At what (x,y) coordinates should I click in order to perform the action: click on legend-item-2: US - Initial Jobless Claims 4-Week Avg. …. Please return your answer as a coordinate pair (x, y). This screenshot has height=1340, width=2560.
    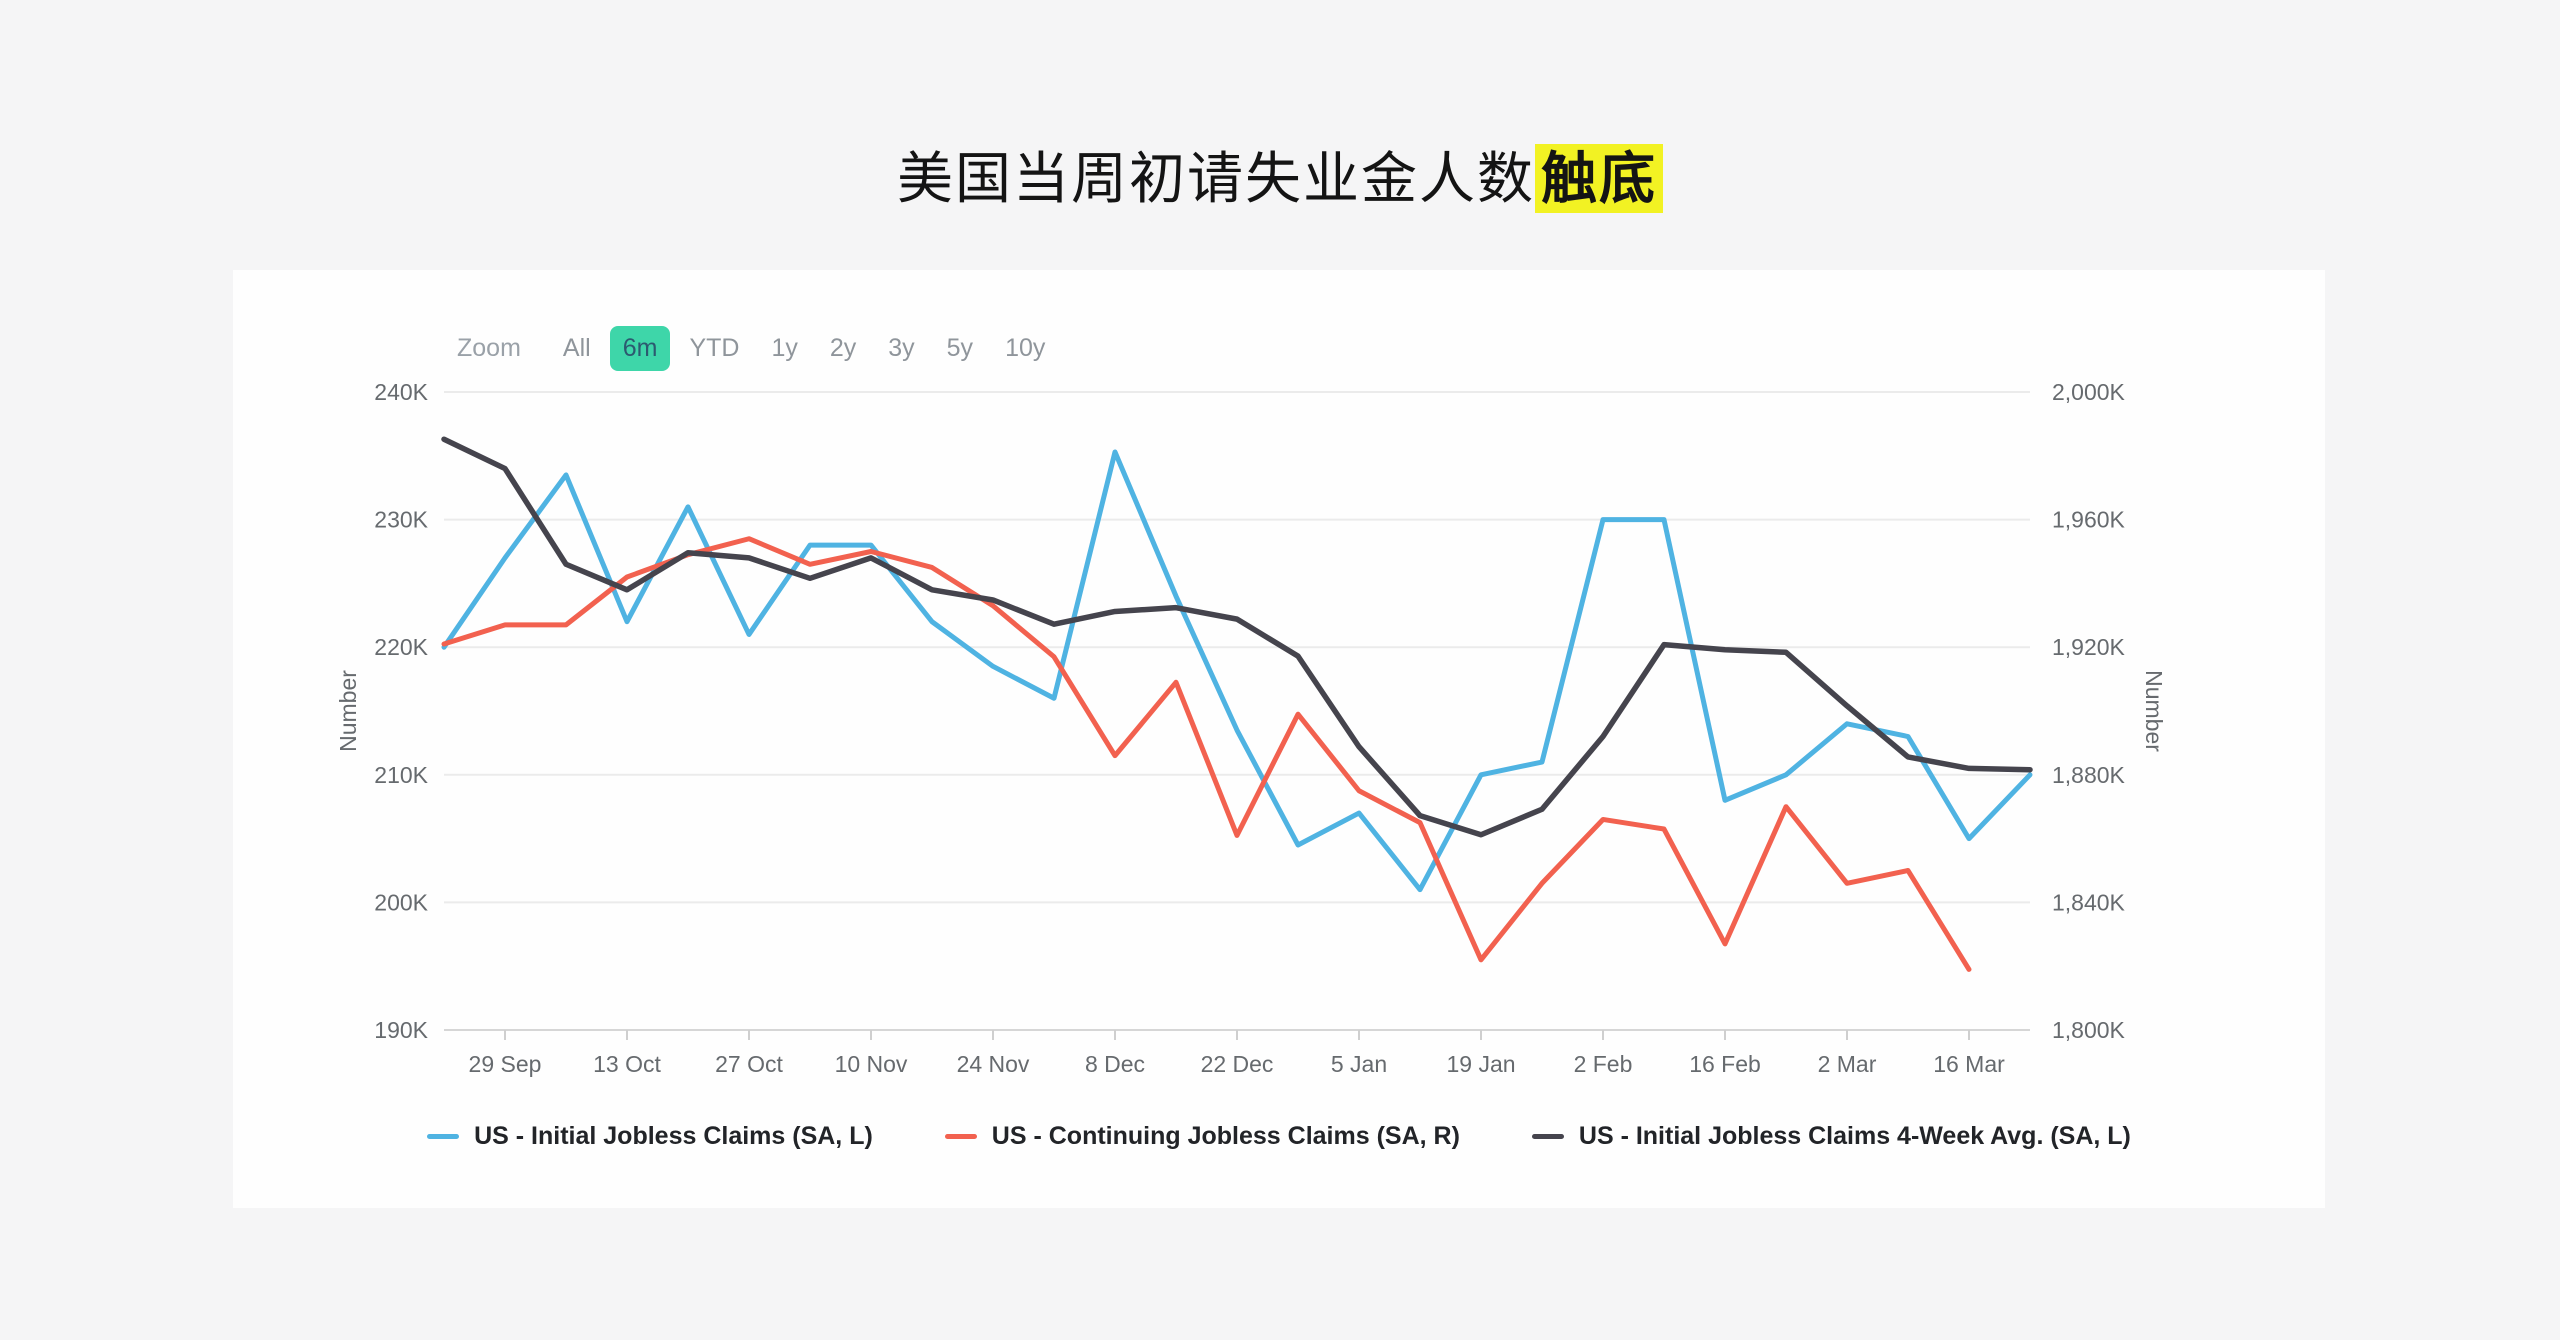
    Looking at the image, I should click on (1831, 1136).